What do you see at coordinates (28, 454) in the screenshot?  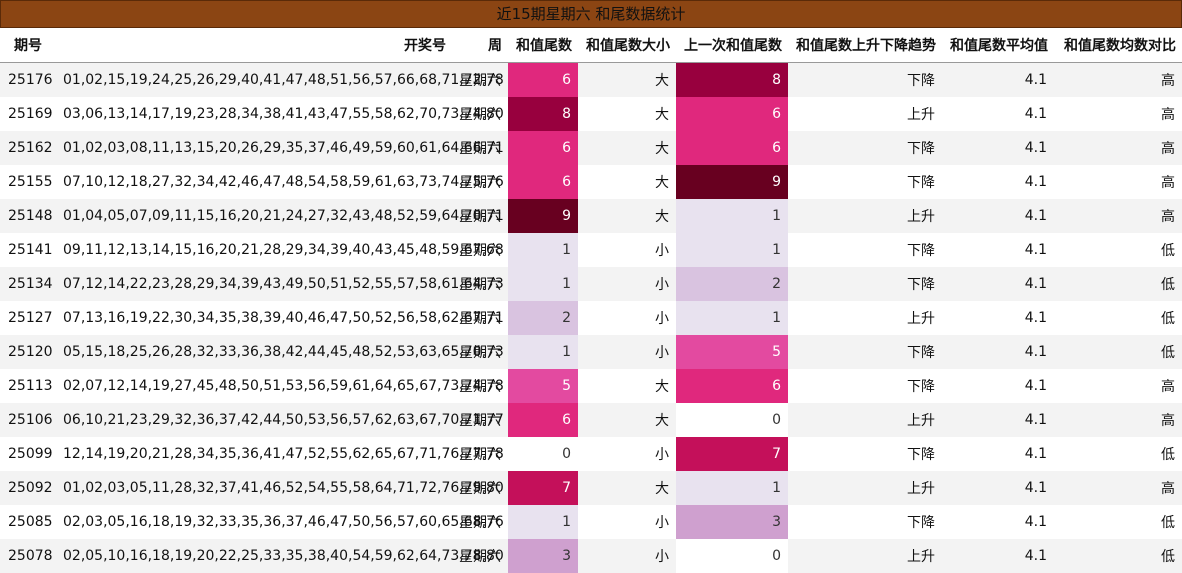 I see `issue-cell: 25099` at bounding box center [28, 454].